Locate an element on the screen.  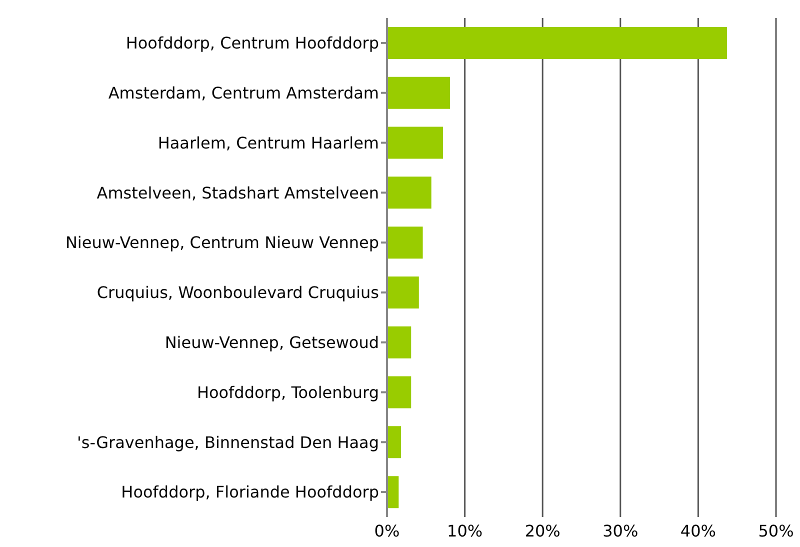
y-tick-label: Amstelveen, Stadshart Amstelveen is located at coordinates (237, 192).